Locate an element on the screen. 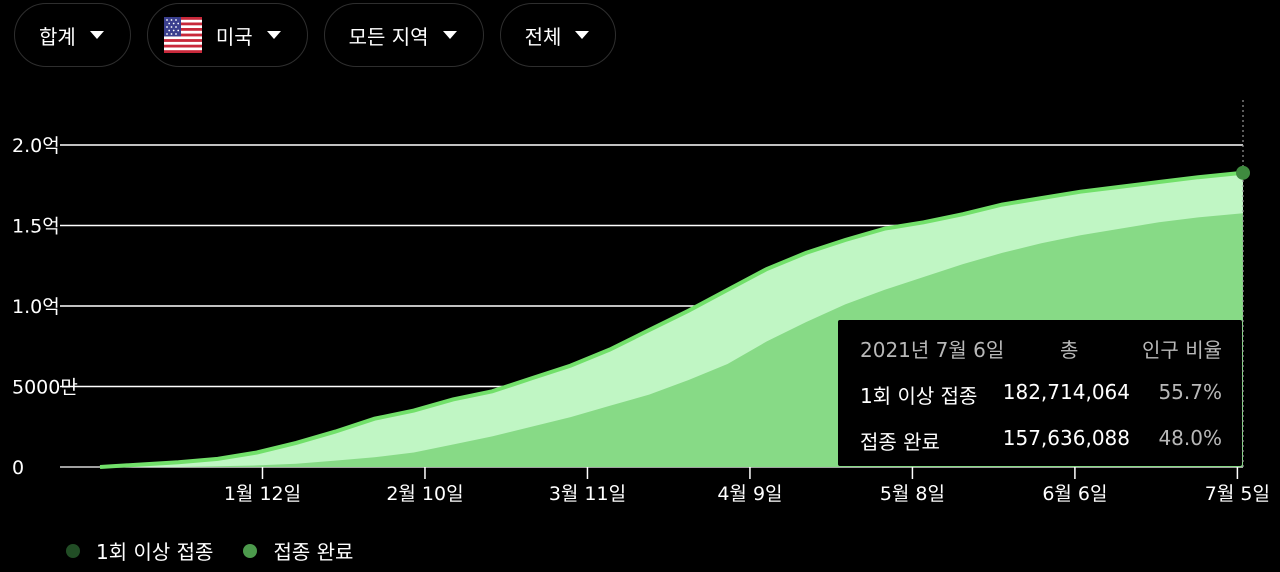 The width and height of the screenshot is (1280, 572). y-tick-label: 1.0억 is located at coordinates (36, 307).